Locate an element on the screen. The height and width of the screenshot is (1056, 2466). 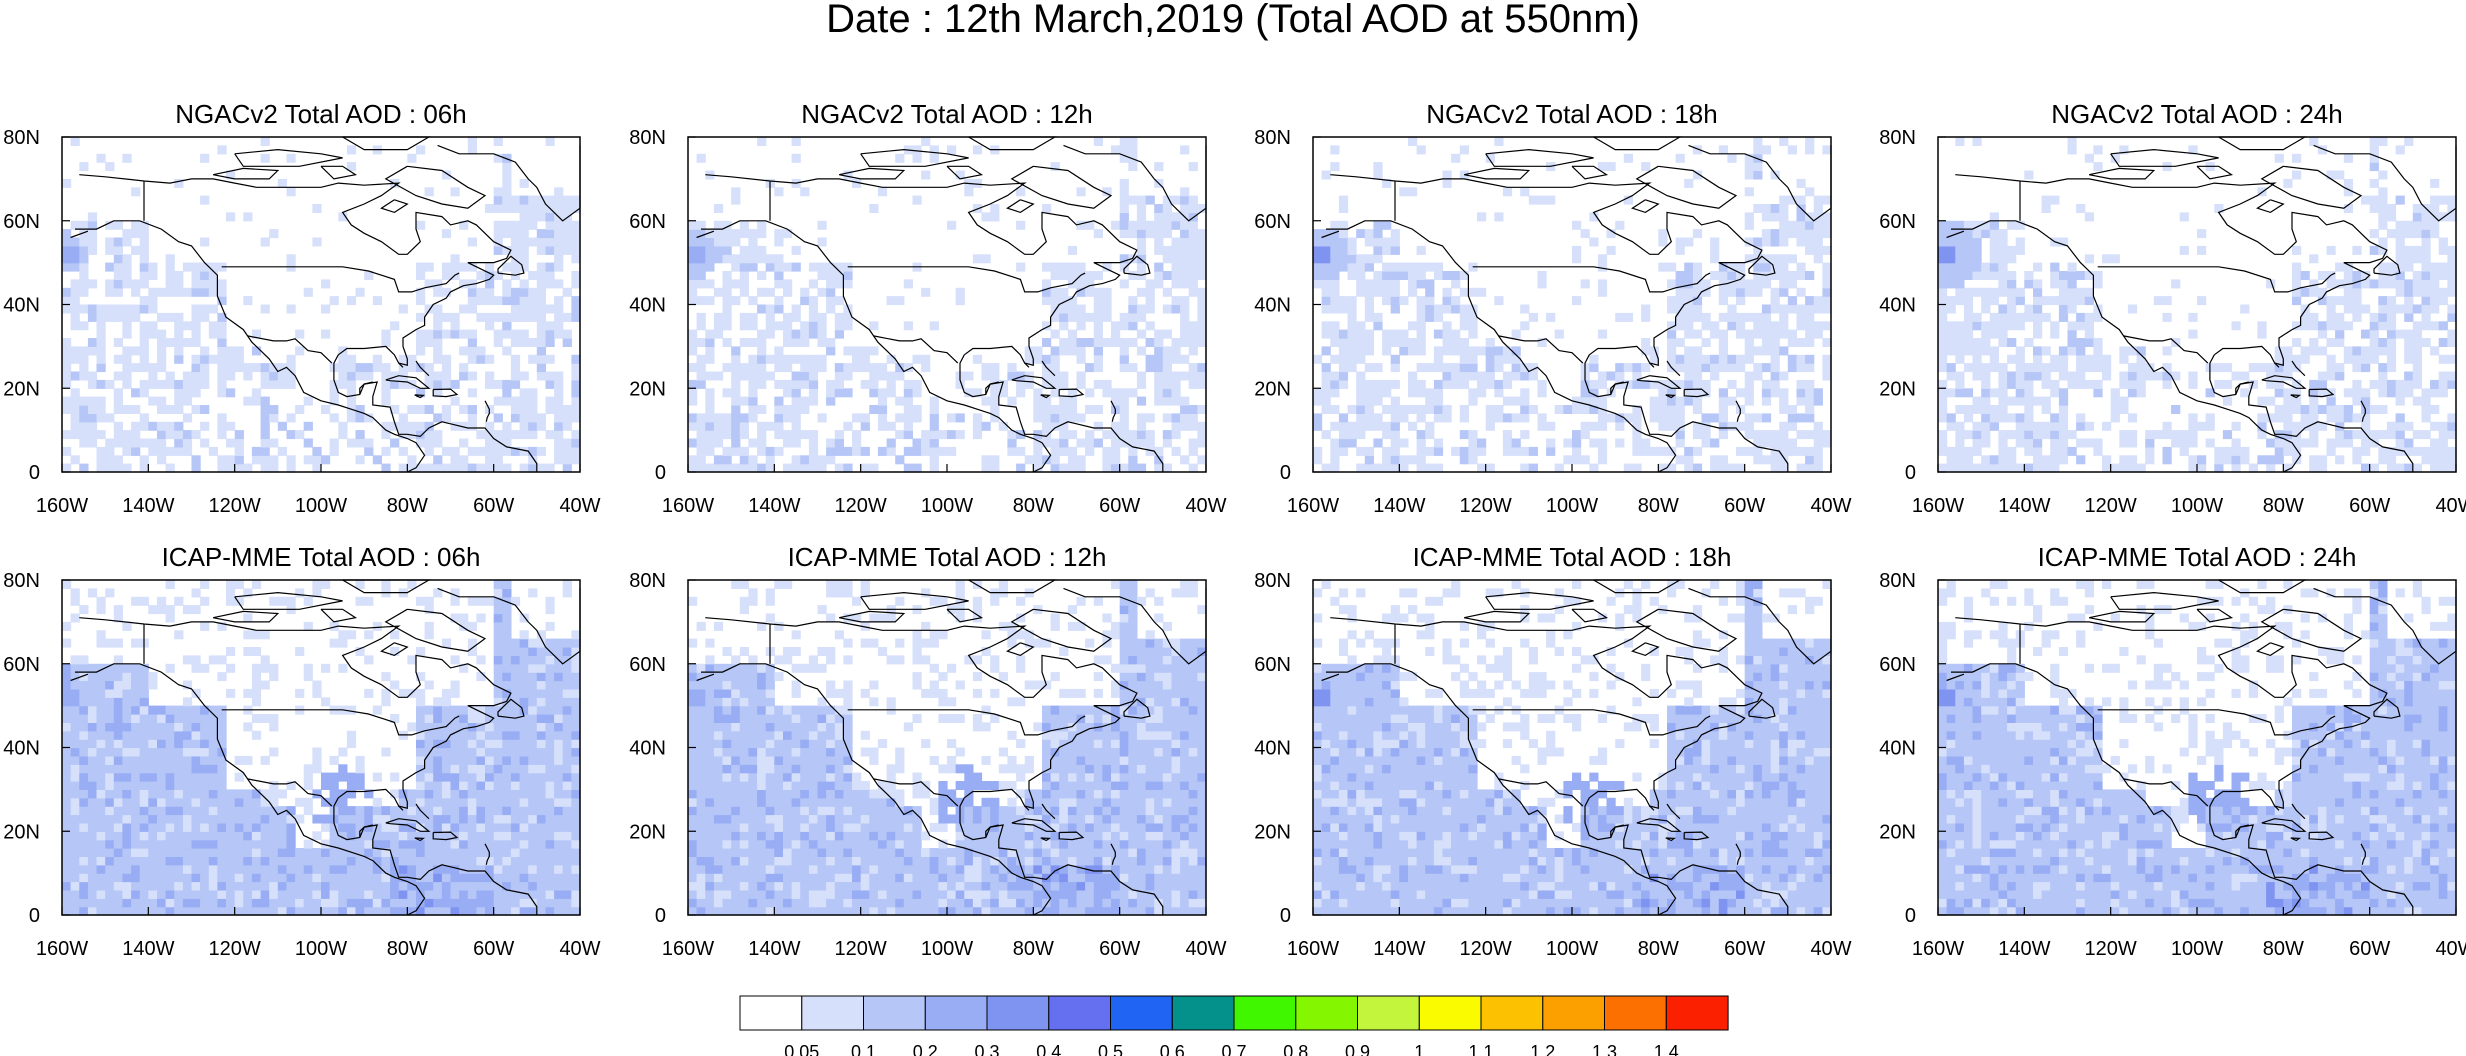
x-tick-label: 100W is located at coordinates (321, 506).